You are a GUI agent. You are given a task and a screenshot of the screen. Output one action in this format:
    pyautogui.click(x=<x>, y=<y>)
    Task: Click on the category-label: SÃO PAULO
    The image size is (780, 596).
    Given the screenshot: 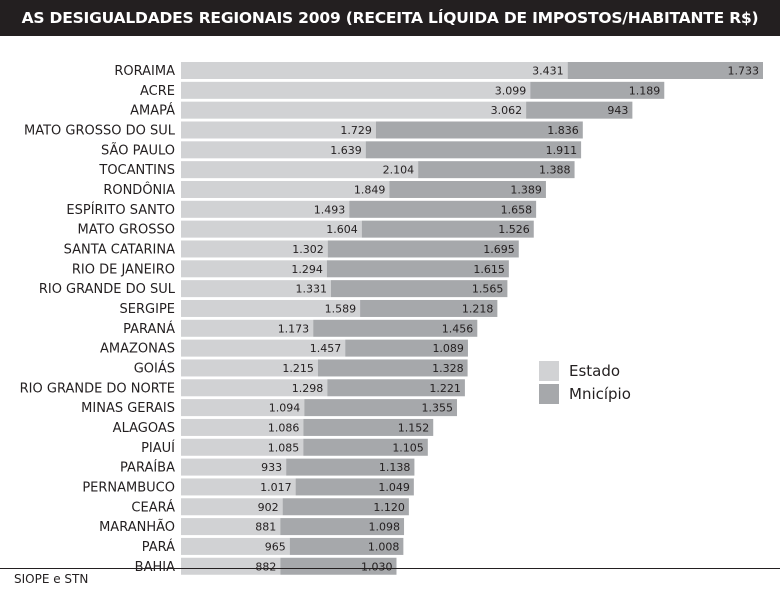 What is the action you would take?
    pyautogui.click(x=138, y=150)
    